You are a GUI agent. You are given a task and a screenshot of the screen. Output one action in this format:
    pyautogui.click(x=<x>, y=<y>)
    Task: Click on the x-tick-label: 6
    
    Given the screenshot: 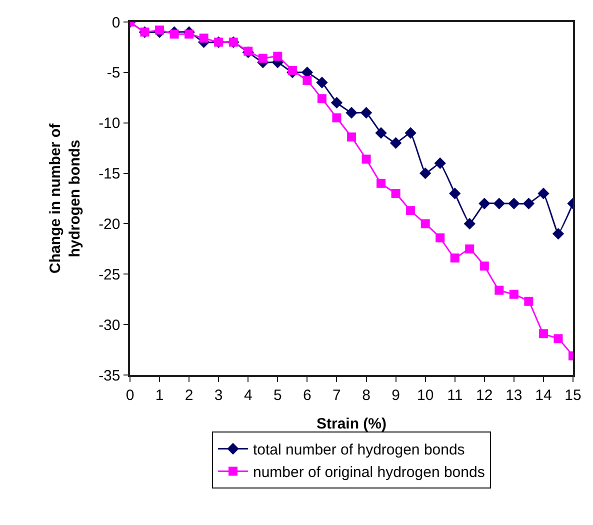 What is the action you would take?
    pyautogui.click(x=307, y=395)
    